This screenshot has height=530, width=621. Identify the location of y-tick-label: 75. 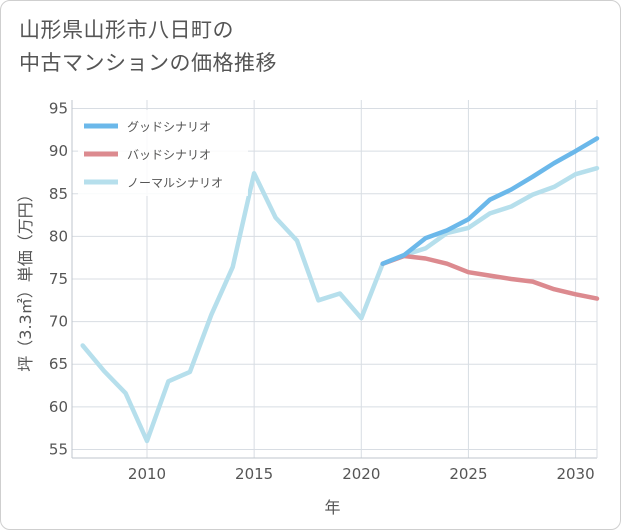
(58, 279).